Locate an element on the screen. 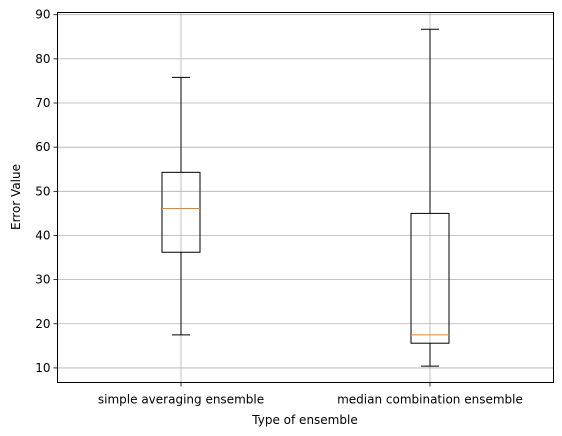 The image size is (562, 436). y-tick-label: 80 is located at coordinates (42, 59).